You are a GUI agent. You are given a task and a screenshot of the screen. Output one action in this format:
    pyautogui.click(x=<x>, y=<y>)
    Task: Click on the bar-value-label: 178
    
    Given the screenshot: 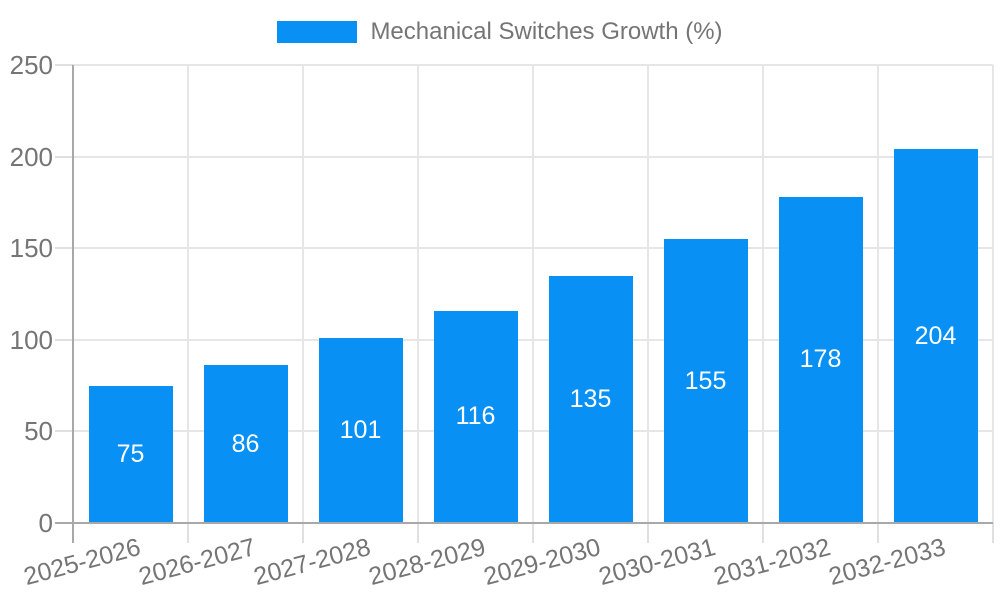 What is the action you would take?
    pyautogui.click(x=820, y=359)
    